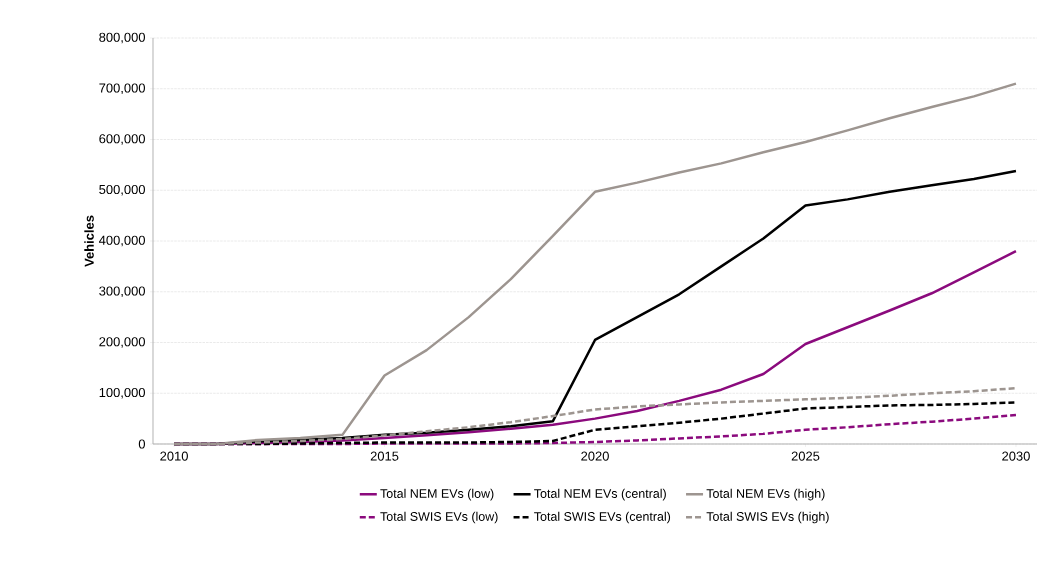 The image size is (1053, 563). Describe the element at coordinates (122, 292) in the screenshot. I see `y-tick-label: 300,000` at that location.